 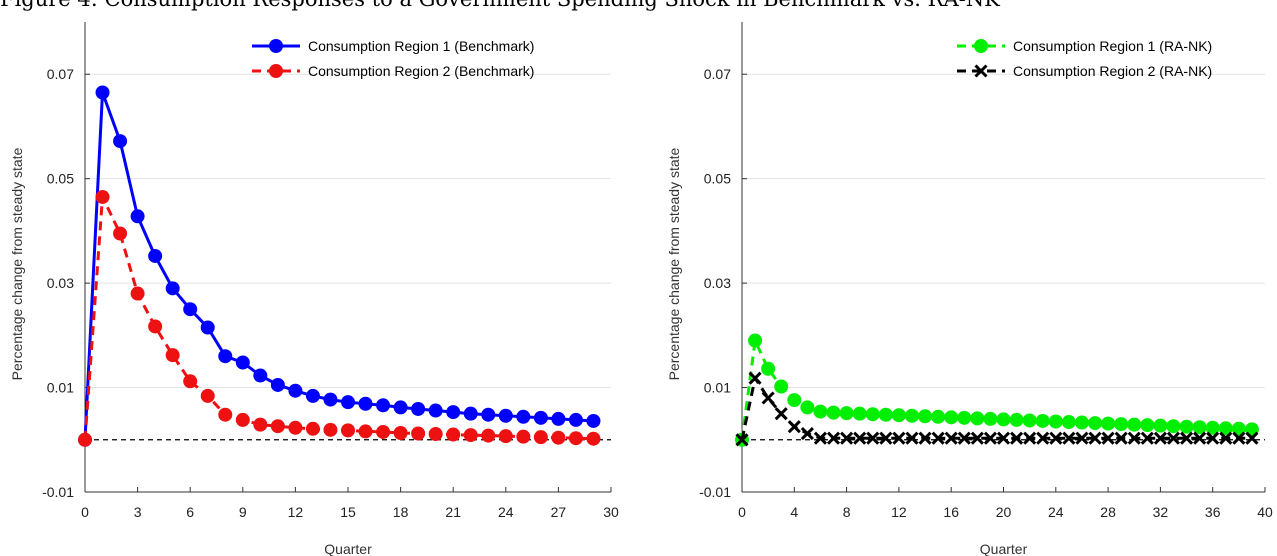 What do you see at coordinates (715, 492) in the screenshot?
I see `y-tick-label: -0.01` at bounding box center [715, 492].